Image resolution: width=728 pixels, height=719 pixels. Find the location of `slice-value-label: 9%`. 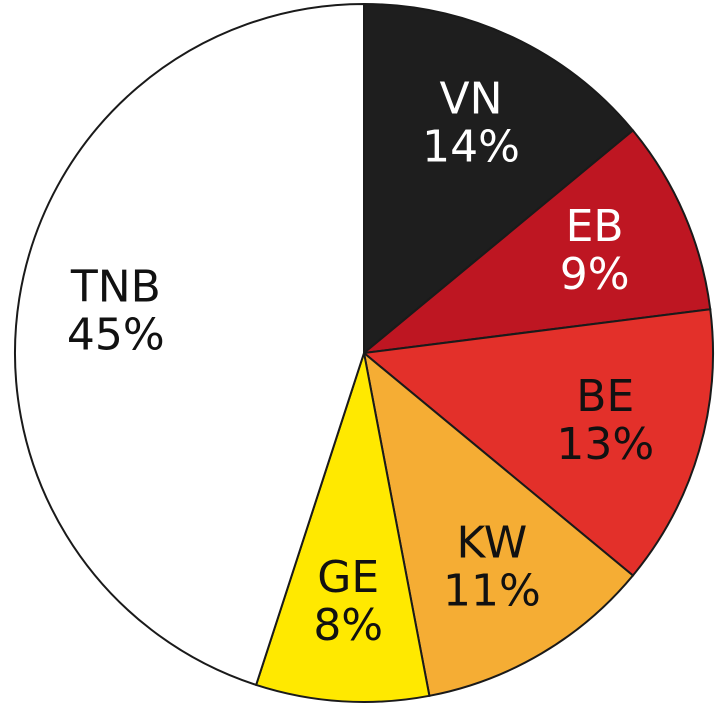

slice-value-label: 9% is located at coordinates (595, 274).